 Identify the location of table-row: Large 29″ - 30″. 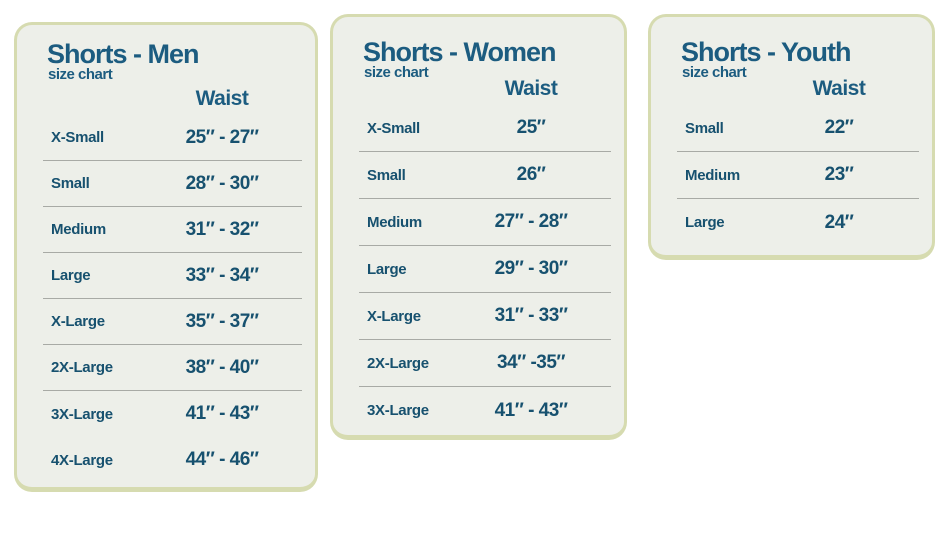
(485, 269).